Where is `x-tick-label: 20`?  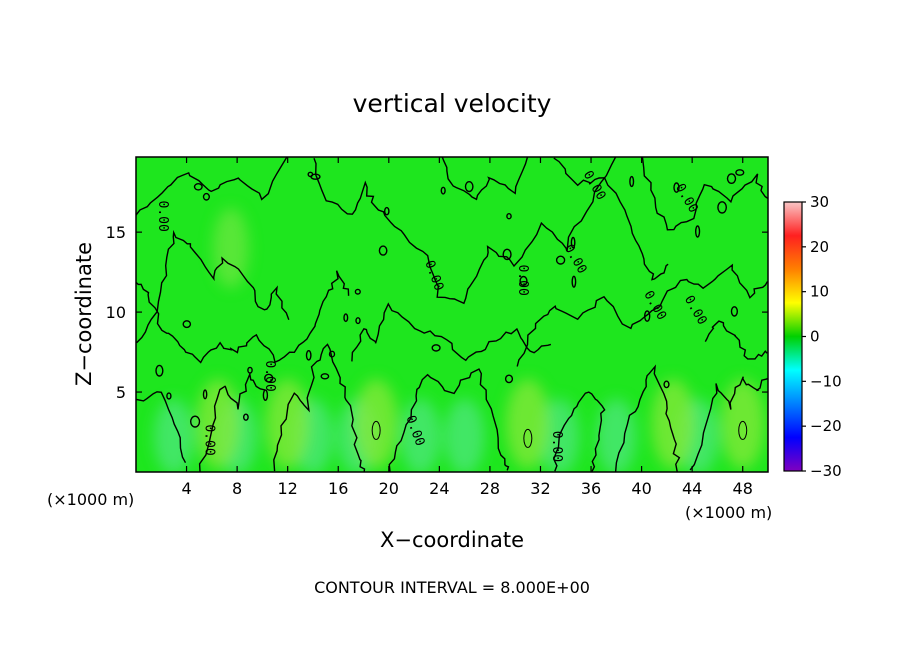 x-tick-label: 20 is located at coordinates (389, 488).